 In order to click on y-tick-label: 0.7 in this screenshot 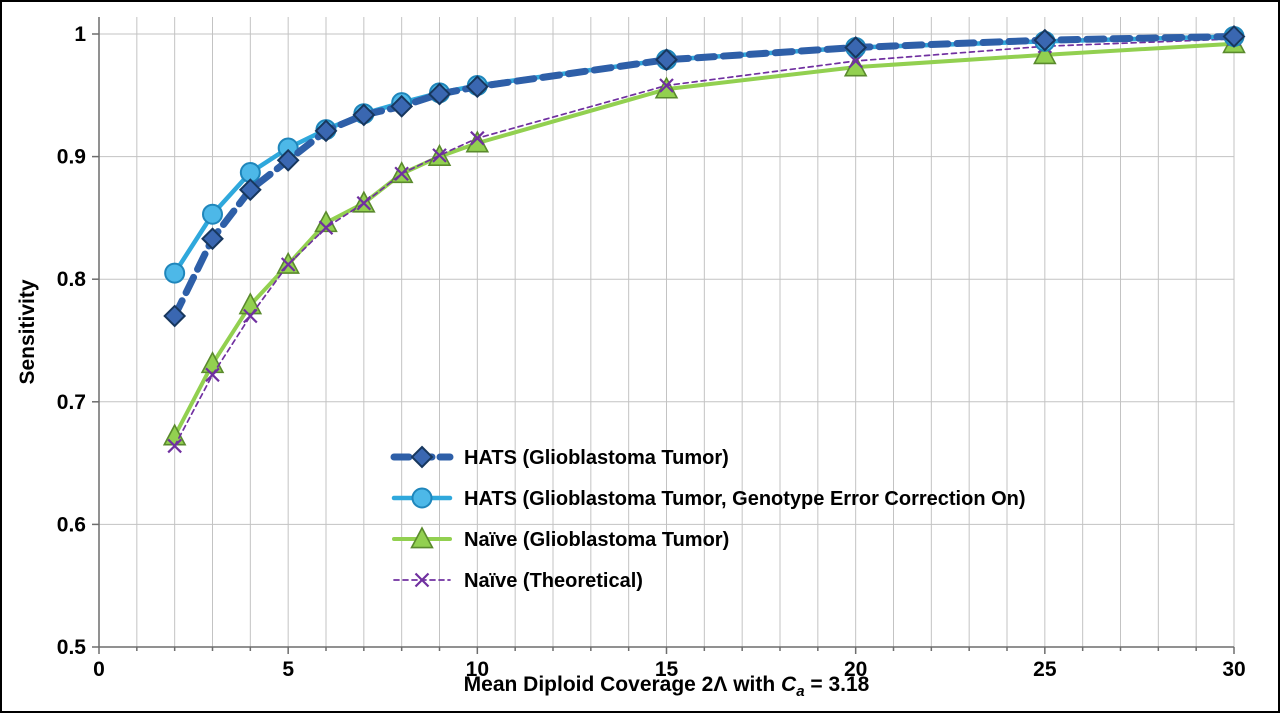, I will do `click(71, 402)`.